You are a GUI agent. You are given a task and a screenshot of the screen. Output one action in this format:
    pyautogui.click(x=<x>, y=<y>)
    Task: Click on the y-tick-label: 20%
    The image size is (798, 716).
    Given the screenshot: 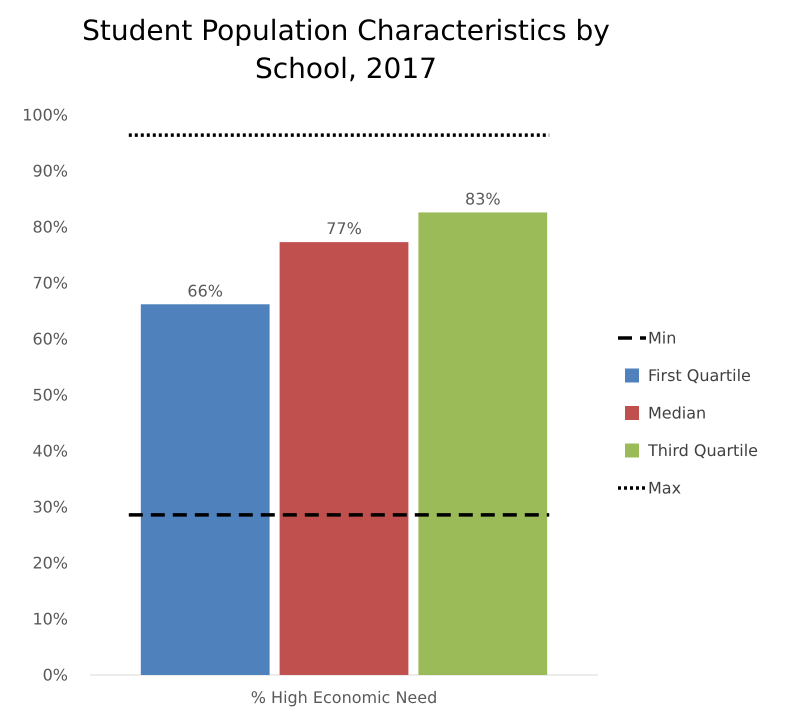 What is the action you would take?
    pyautogui.click(x=50, y=563)
    